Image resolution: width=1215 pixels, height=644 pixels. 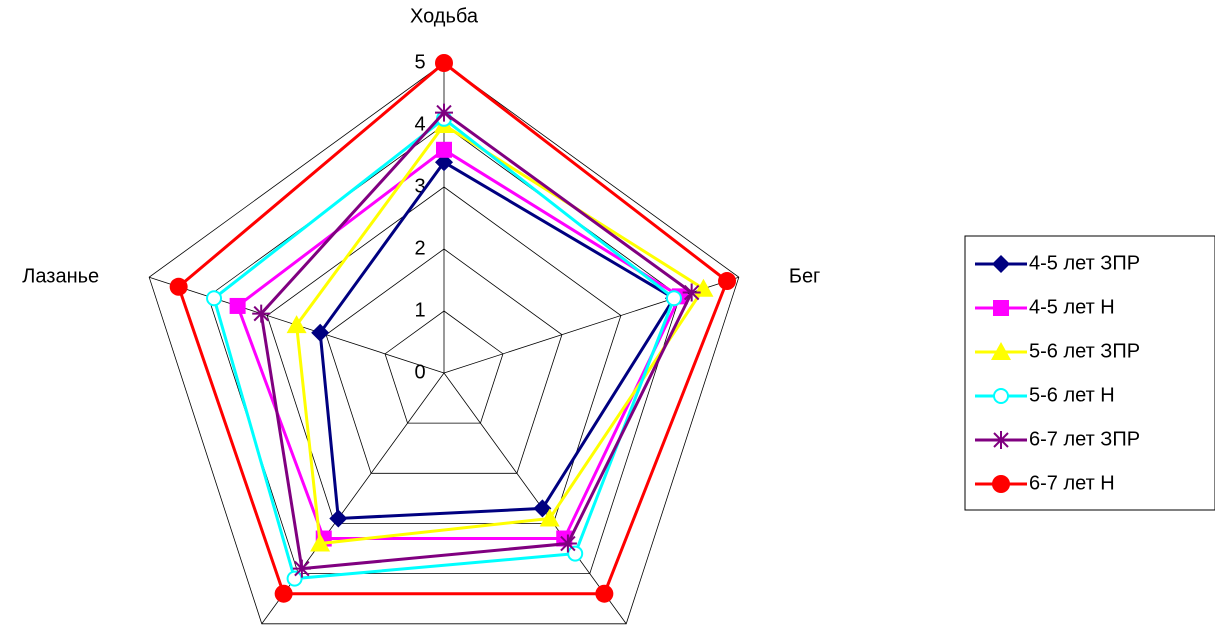 I want to click on r-tick-label: 0, so click(x=419, y=372).